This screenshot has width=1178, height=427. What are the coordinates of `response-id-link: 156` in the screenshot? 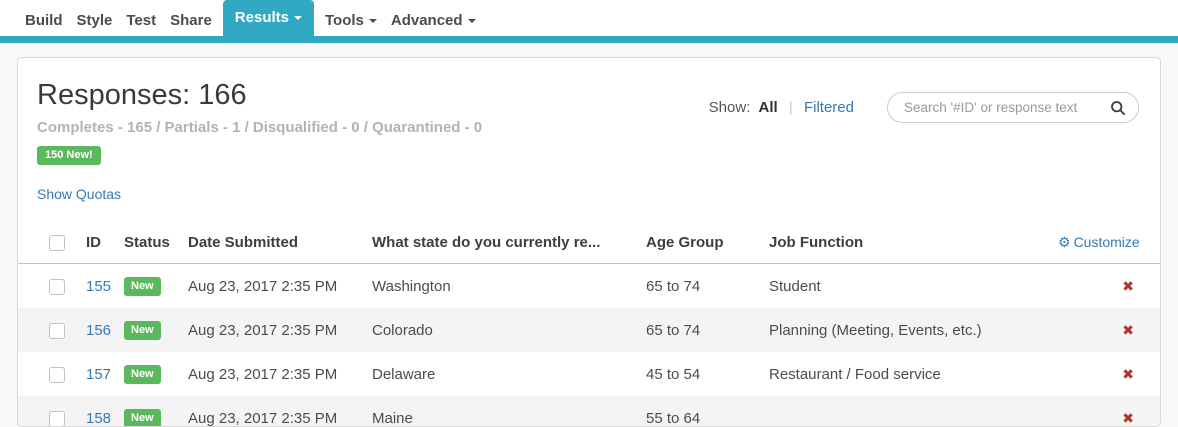 It's located at (99, 330).